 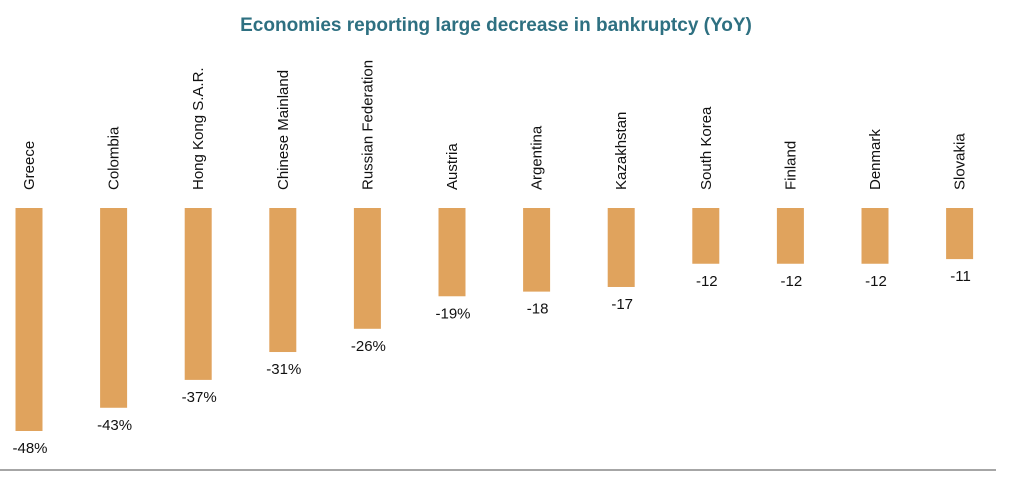 I want to click on data-label: -48%, so click(x=29, y=448).